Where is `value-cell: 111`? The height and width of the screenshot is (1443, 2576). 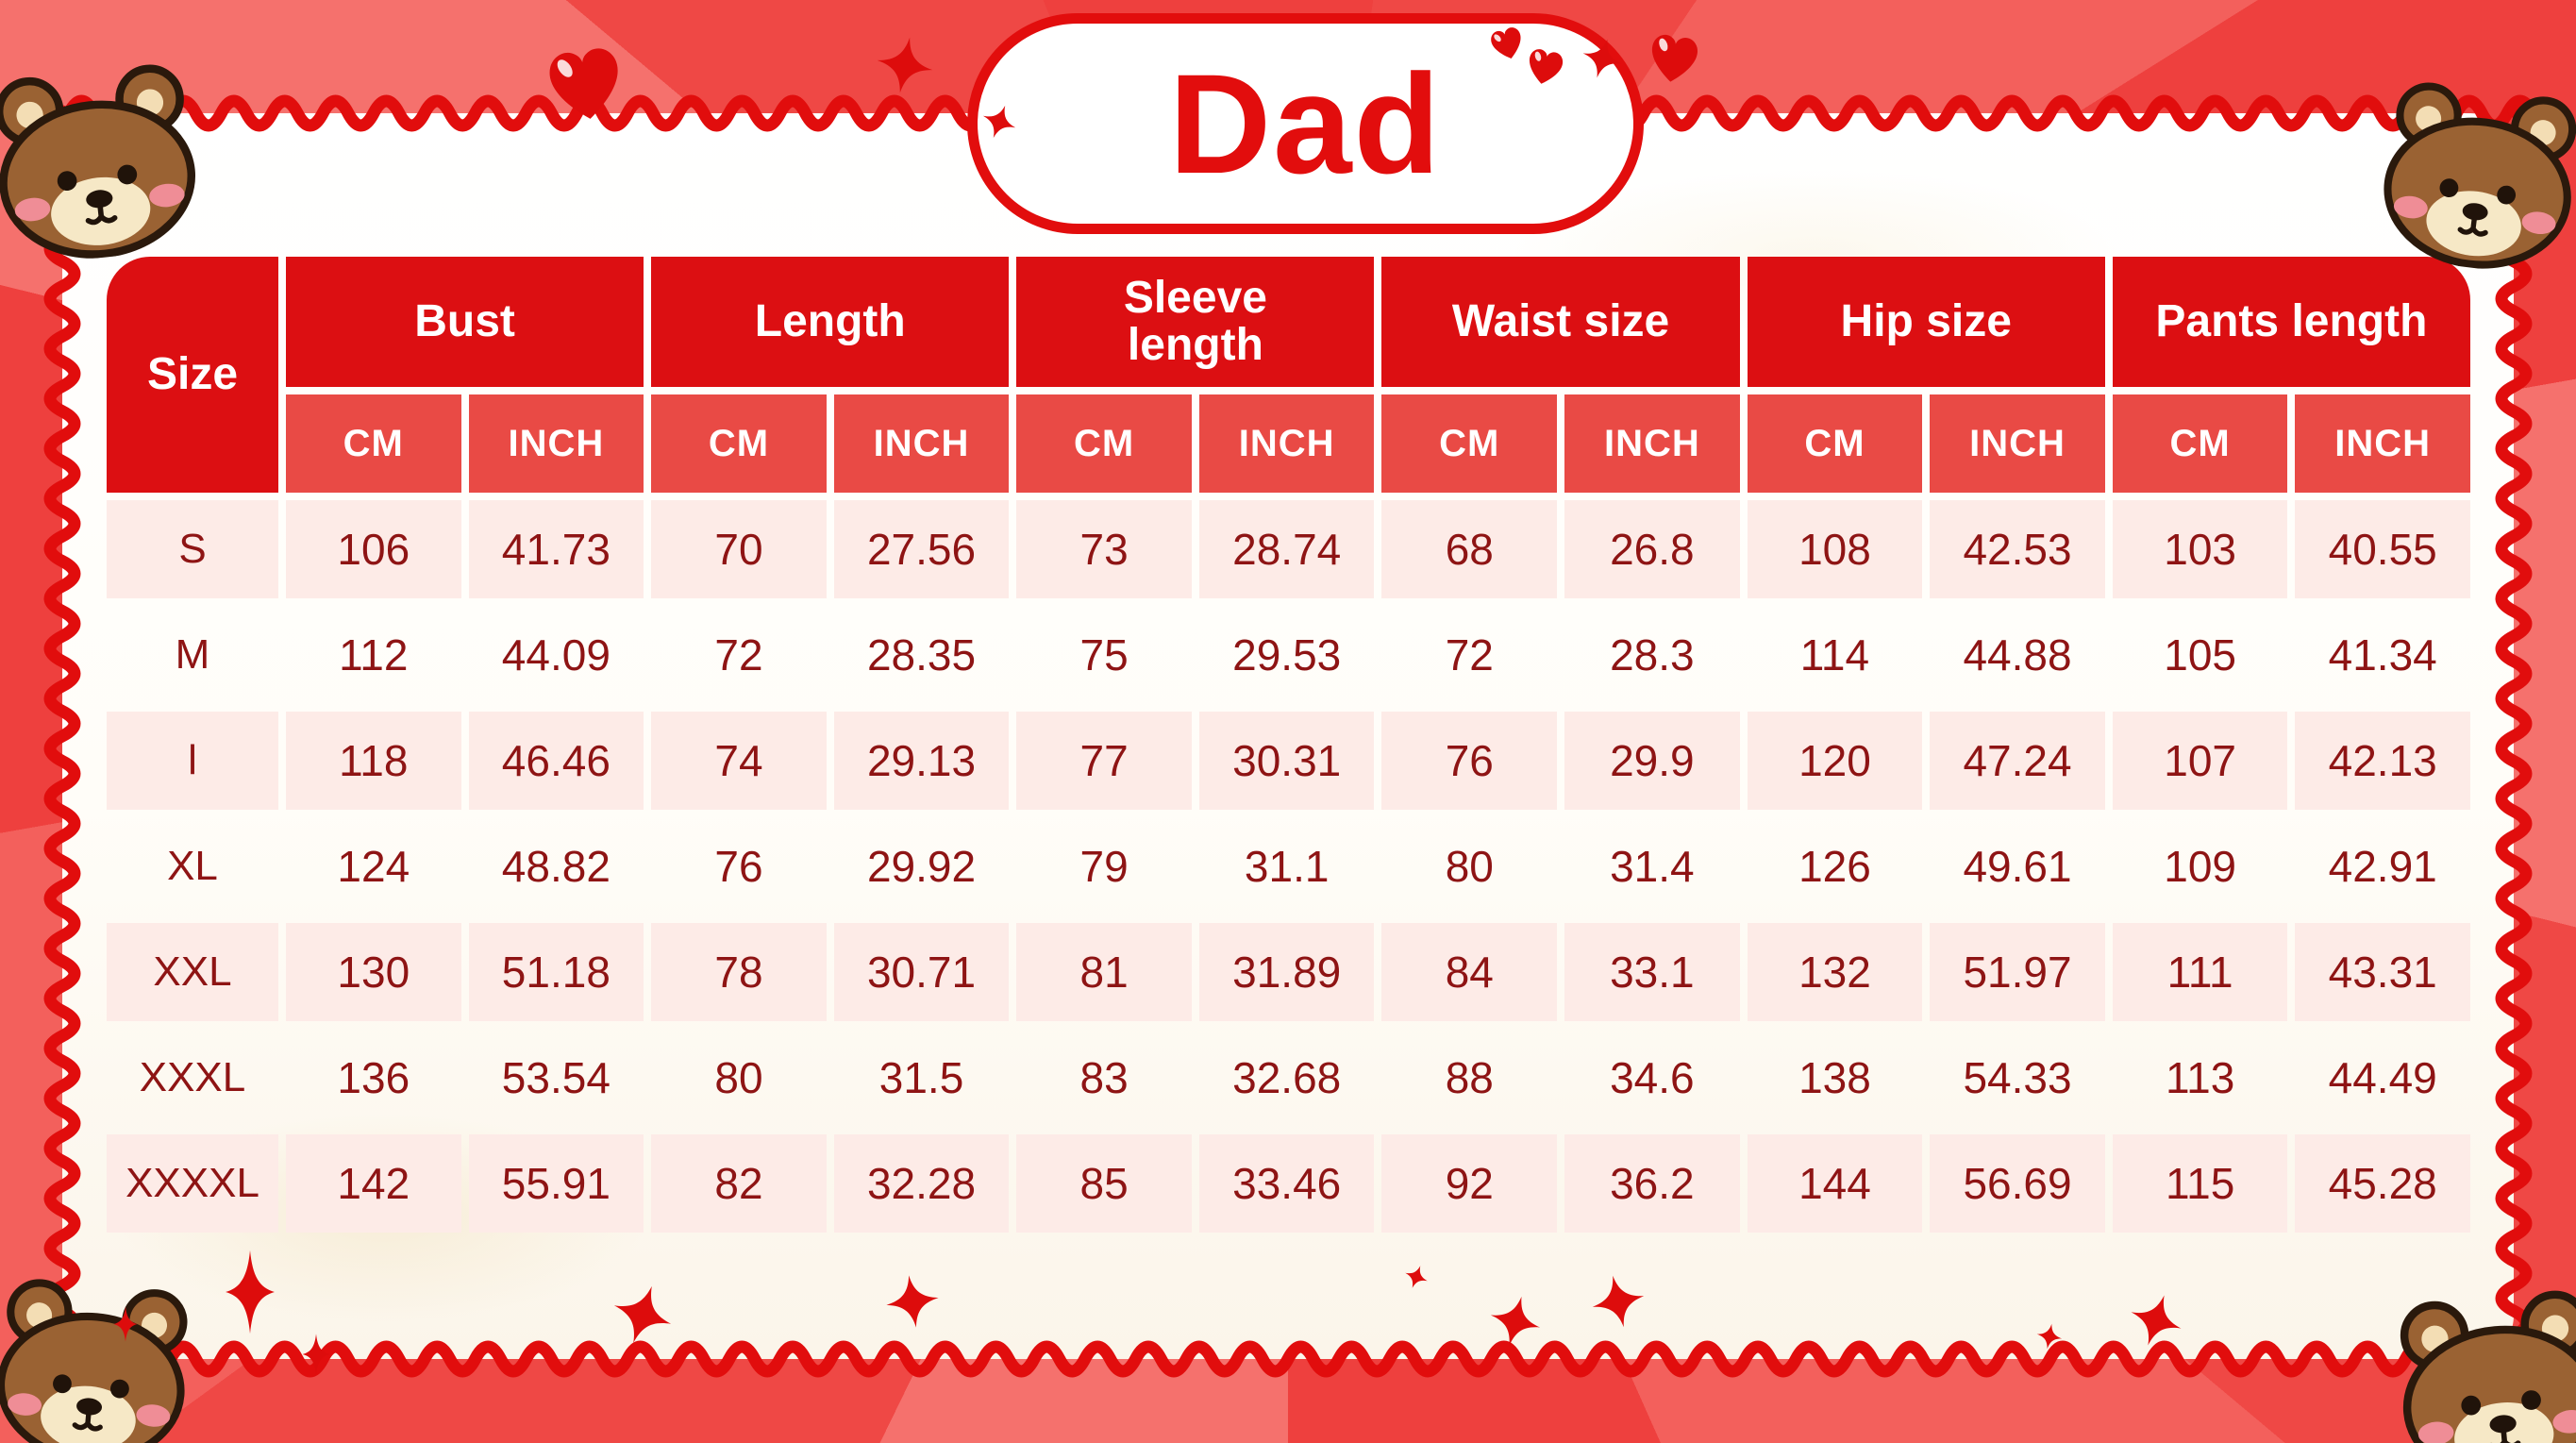
value-cell: 111 is located at coordinates (2200, 972).